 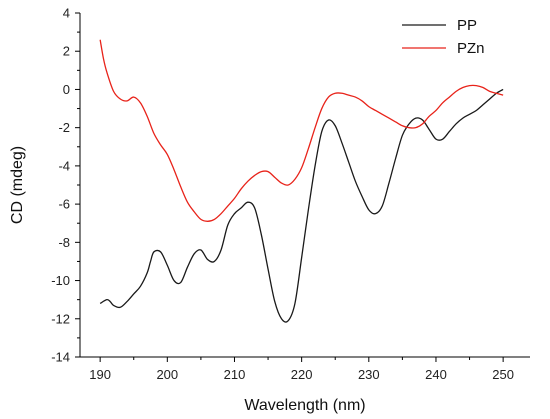 What do you see at coordinates (17, 185) in the screenshot?
I see `y-axis-title: CD (mdeg)` at bounding box center [17, 185].